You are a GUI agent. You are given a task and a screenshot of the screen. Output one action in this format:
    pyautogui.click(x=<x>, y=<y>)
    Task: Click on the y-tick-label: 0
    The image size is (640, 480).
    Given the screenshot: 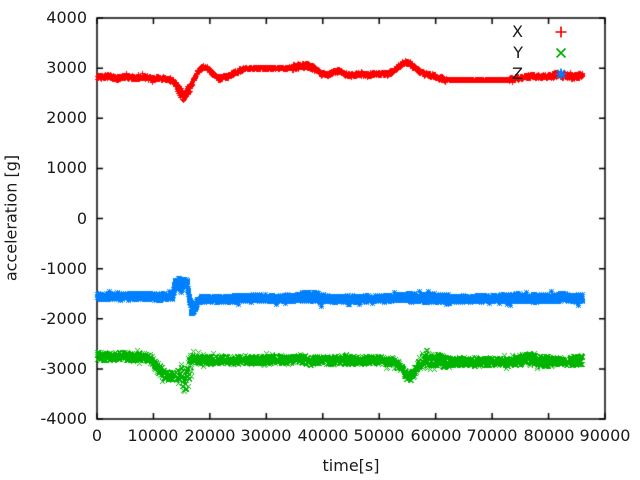 What is the action you would take?
    pyautogui.click(x=81, y=218)
    